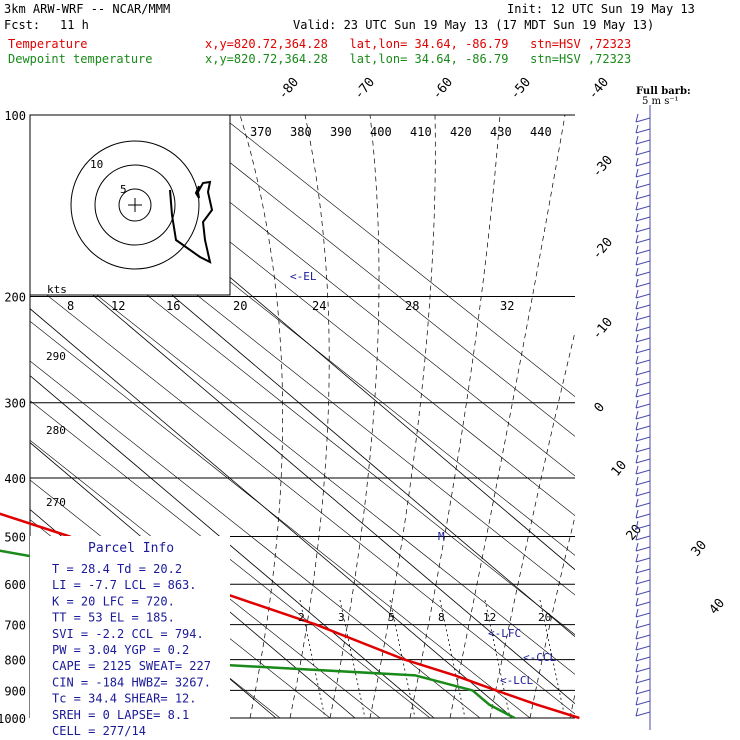 The height and width of the screenshot is (740, 740). Describe the element at coordinates (15, 298) in the screenshot. I see `pressure-label-200: 200` at that location.